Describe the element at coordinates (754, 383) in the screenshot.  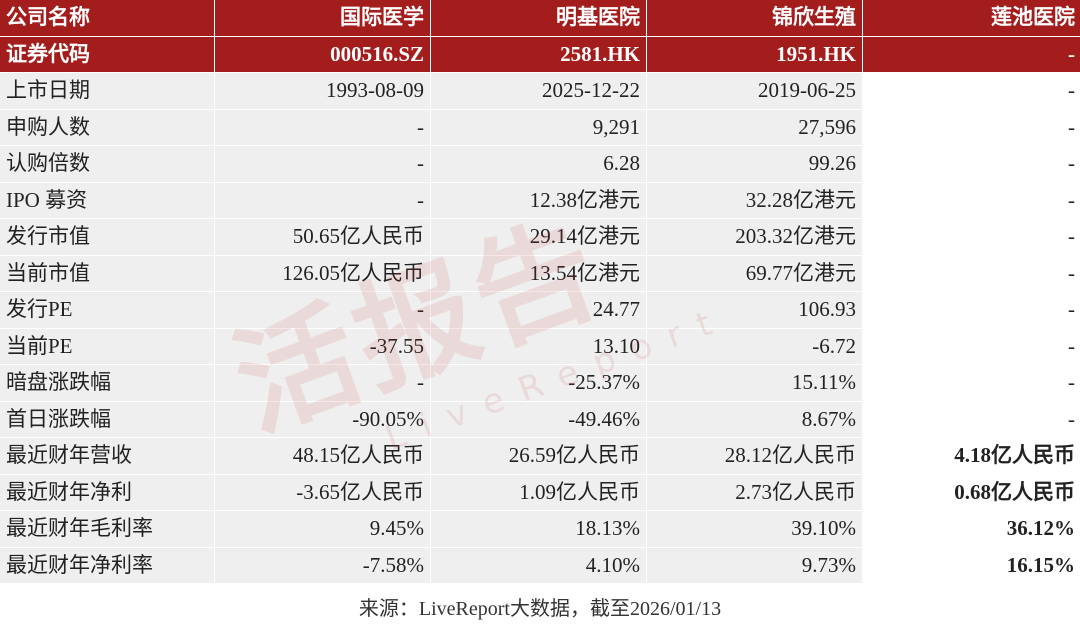
I see `table-cell: 15.11%` at that location.